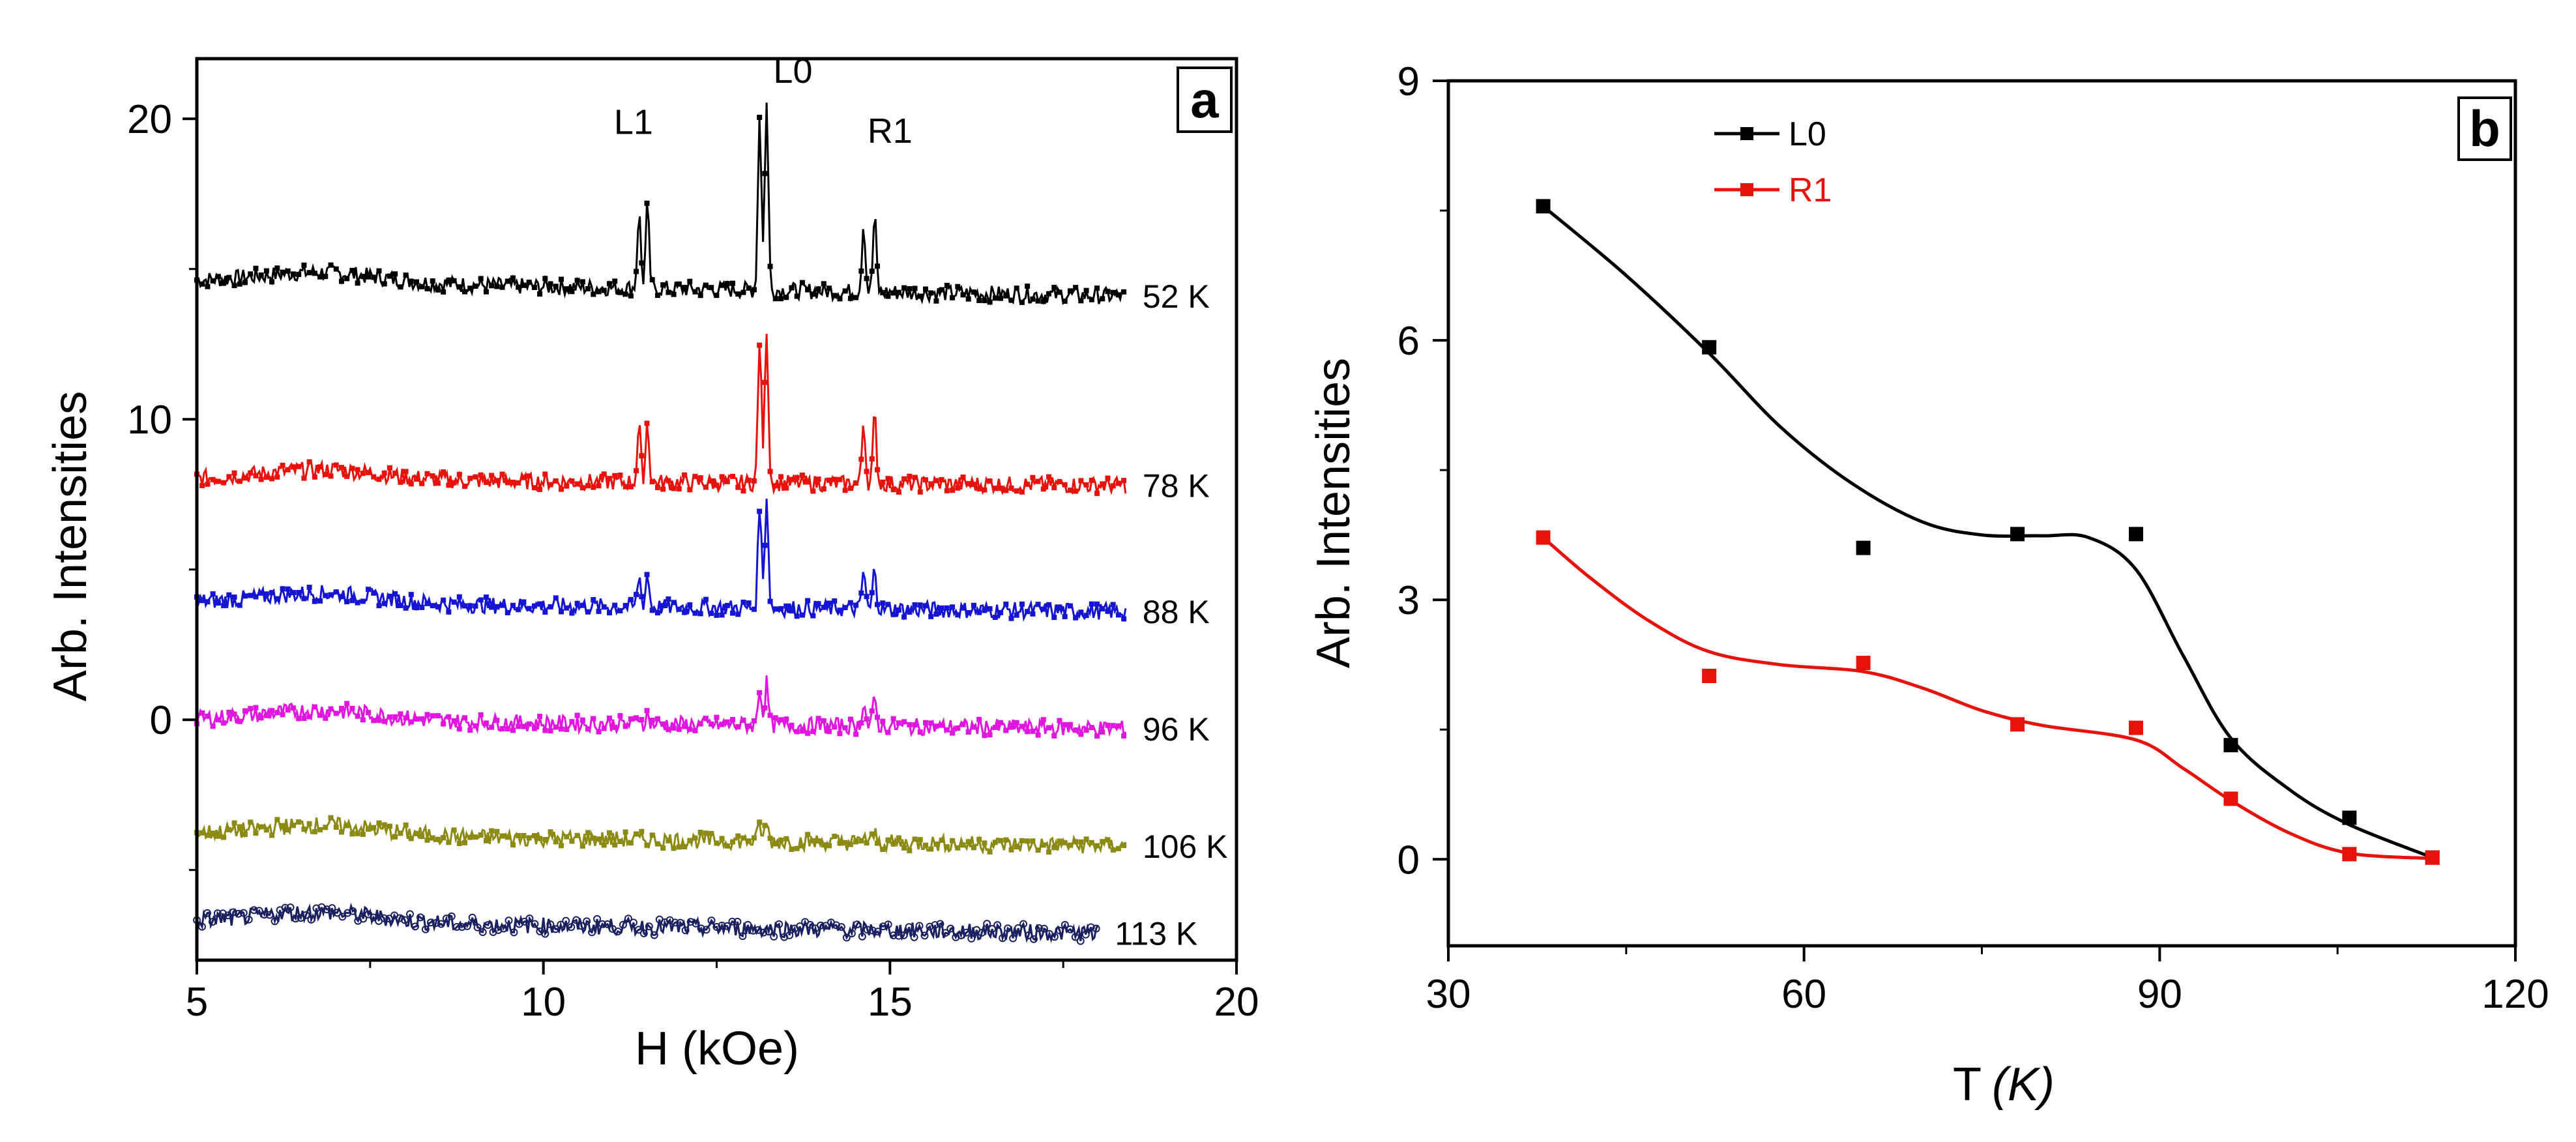 This screenshot has height=1142, width=2576. I want to click on panel-a-x-tick-label: 5, so click(197, 1002).